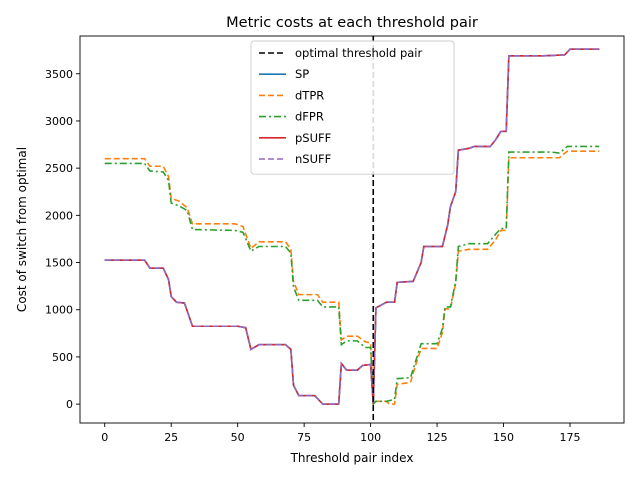 This screenshot has width=640, height=480. What do you see at coordinates (341, 433) in the screenshot?
I see `x-axis-ticks: 0 25 50 75 100 125 150 175` at bounding box center [341, 433].